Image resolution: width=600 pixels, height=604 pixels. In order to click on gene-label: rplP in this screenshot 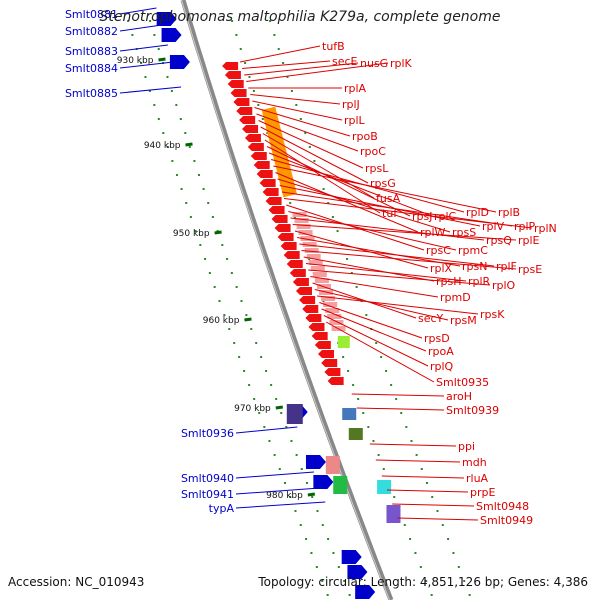, I will do `click(525, 226)`.